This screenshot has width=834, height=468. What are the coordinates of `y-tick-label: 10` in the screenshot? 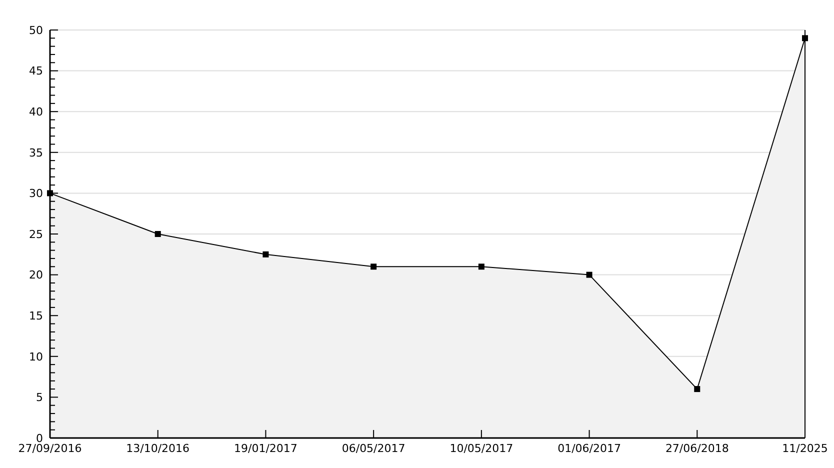 It's located at (36, 357).